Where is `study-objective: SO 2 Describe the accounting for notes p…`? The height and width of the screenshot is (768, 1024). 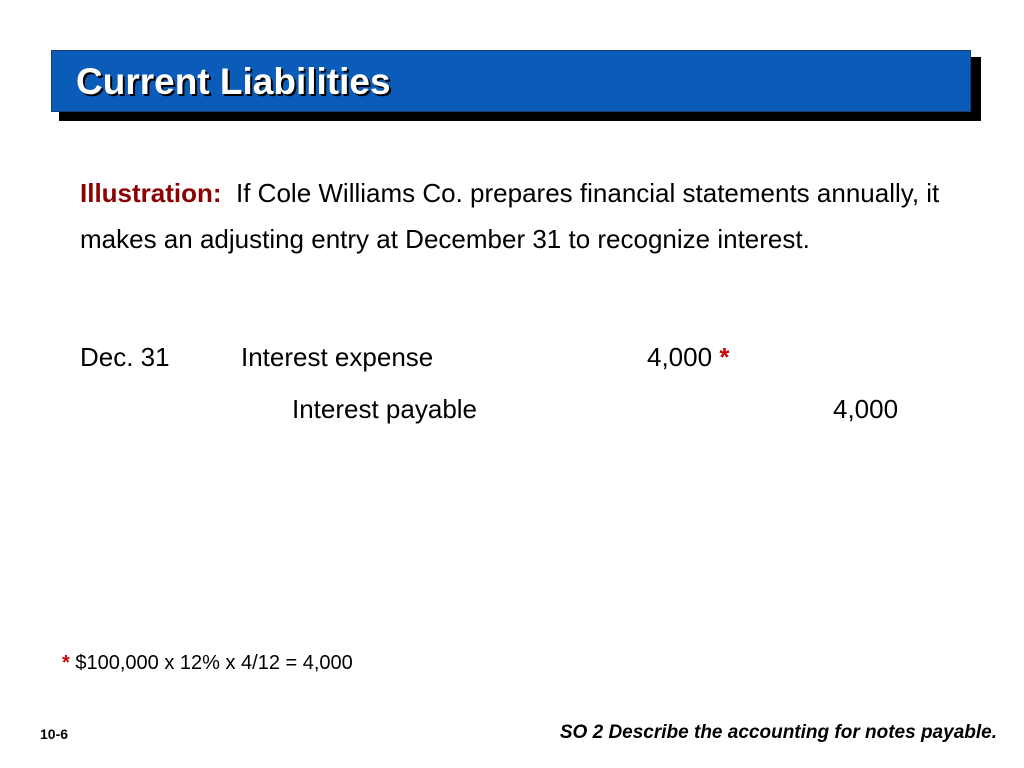
study-objective: SO 2 Describe the accounting for notes p… is located at coordinates (778, 732).